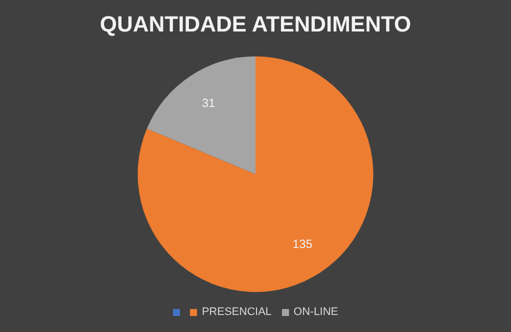 This screenshot has width=511, height=332. I want to click on legend-label: ON-LINE, so click(316, 312).